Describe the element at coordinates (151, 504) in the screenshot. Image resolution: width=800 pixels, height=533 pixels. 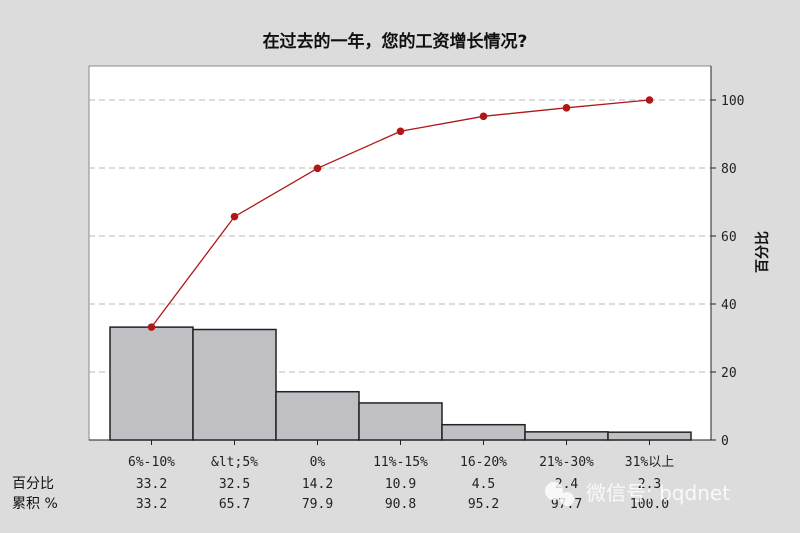
I see `table-row2-value: 33.2` at that location.